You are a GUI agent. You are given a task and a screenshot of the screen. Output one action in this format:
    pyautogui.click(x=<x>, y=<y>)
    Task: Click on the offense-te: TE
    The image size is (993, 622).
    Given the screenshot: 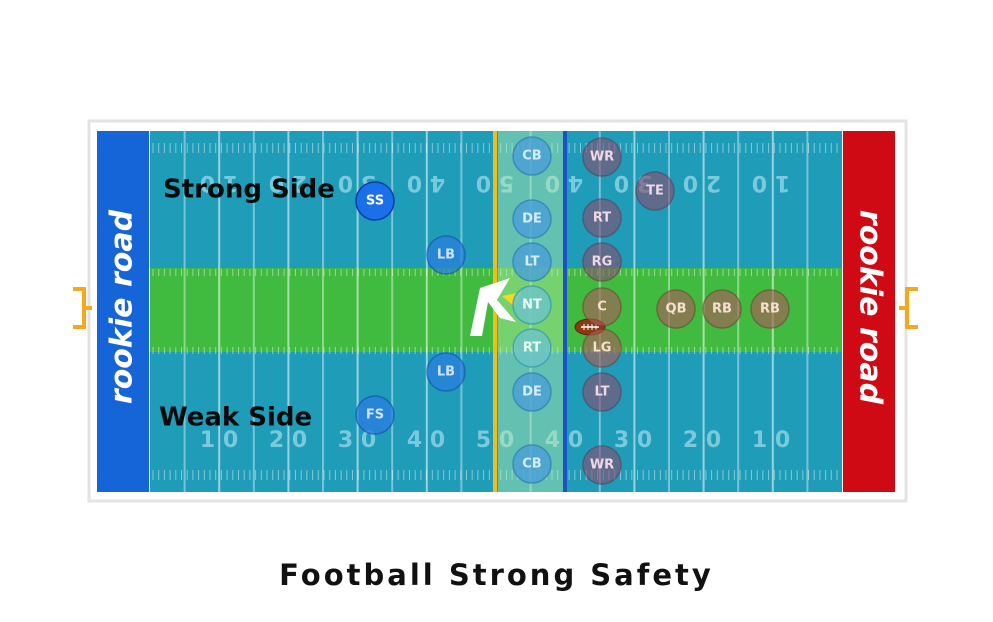 What is the action you would take?
    pyautogui.click(x=655, y=191)
    